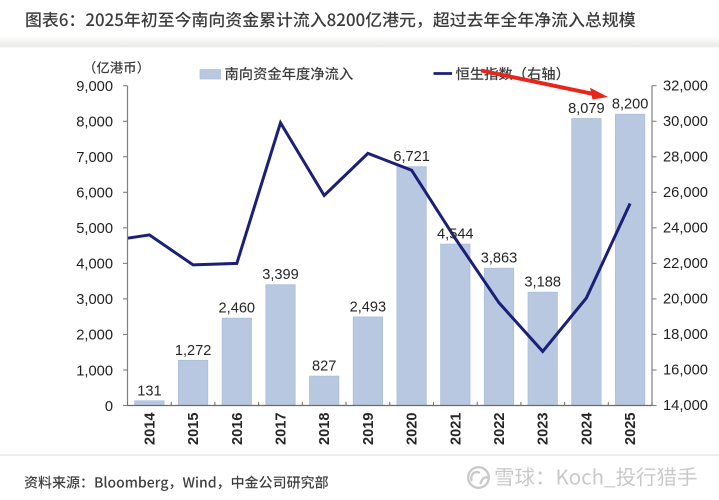  What do you see at coordinates (94, 123) in the screenshot?
I see `svg-text: 8,000` at bounding box center [94, 123].